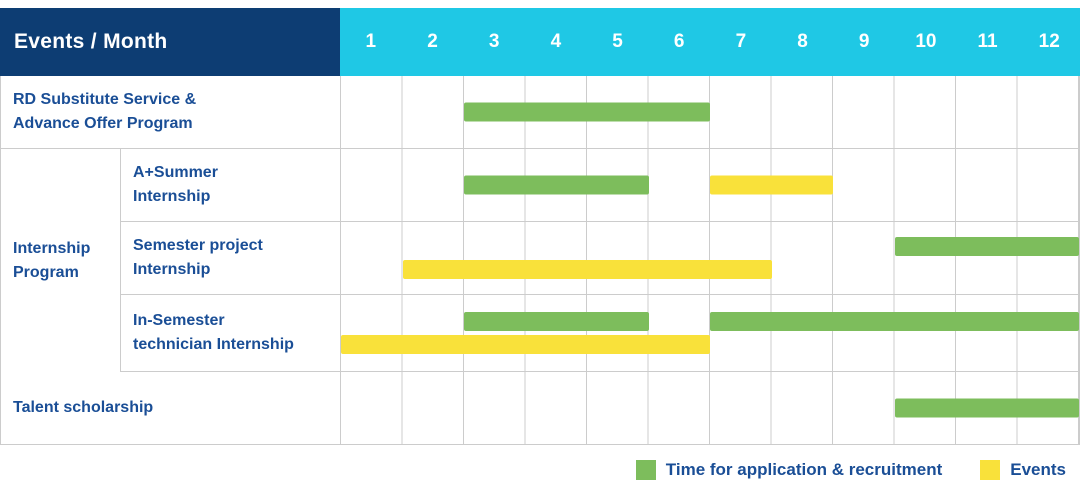 The height and width of the screenshot is (494, 1080). I want to click on row-label-line: A+Summer, so click(175, 172).